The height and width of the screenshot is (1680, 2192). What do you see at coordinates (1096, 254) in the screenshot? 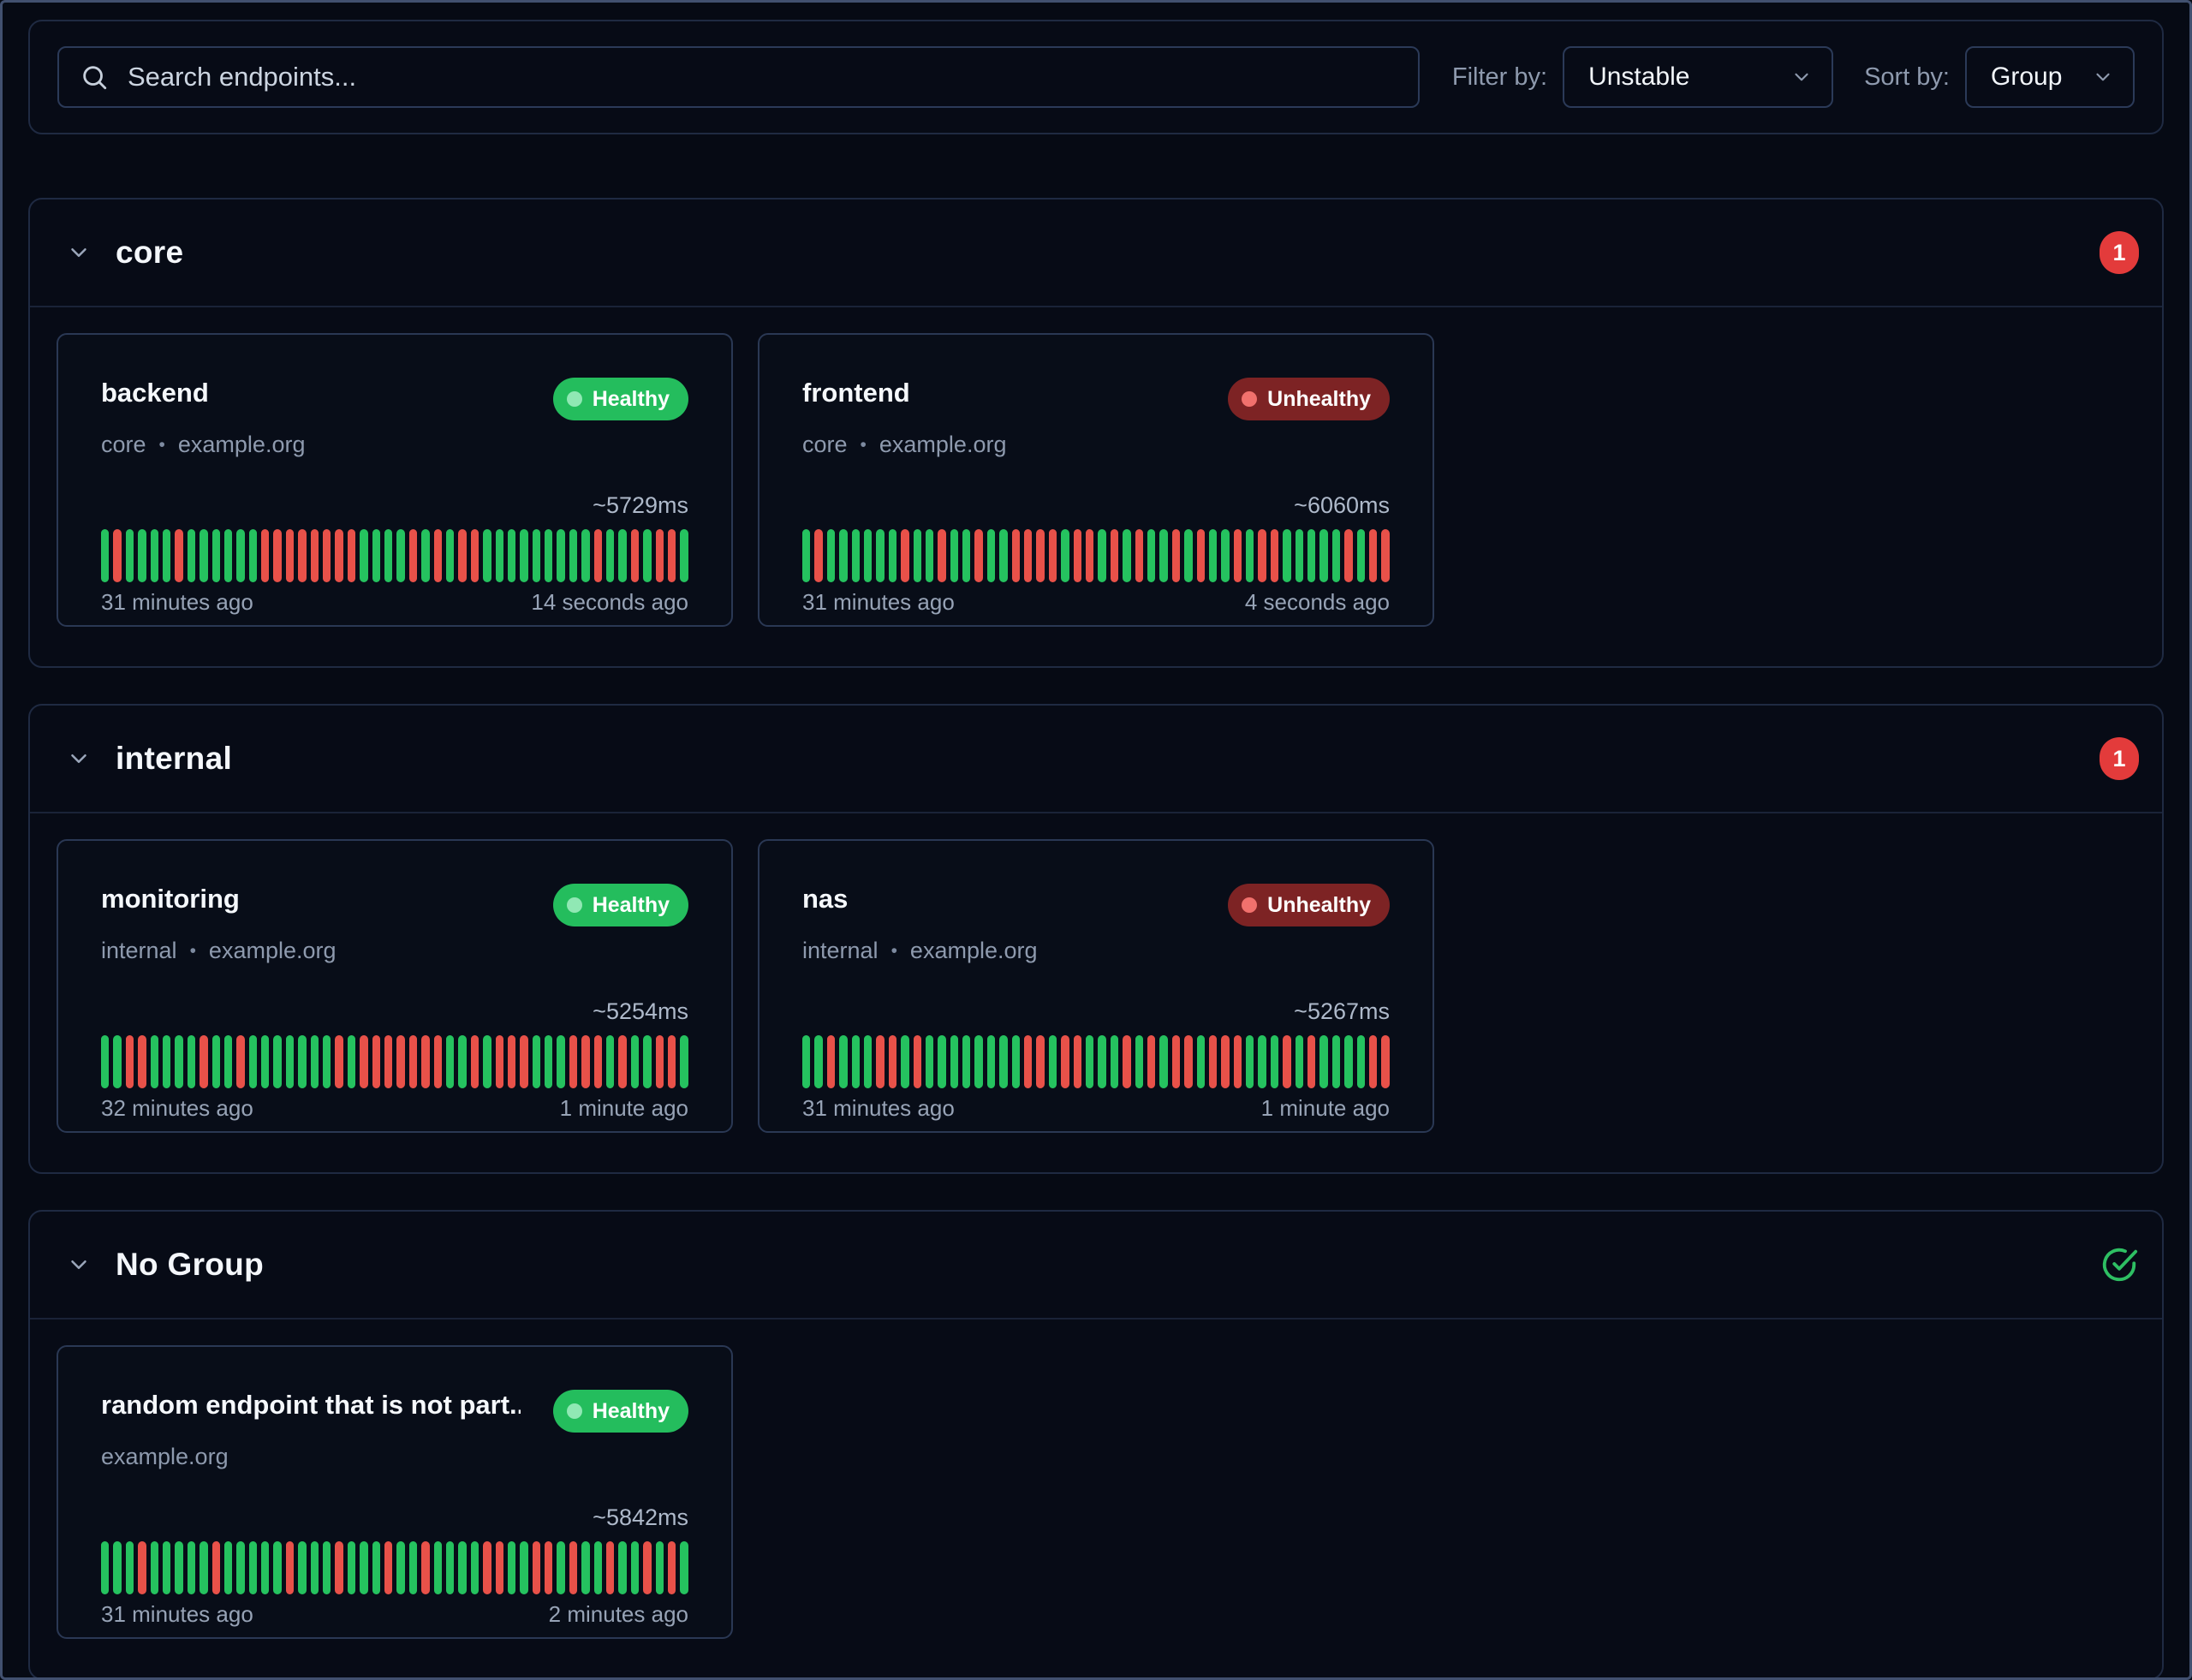
I see `group-header-core: core 1` at bounding box center [1096, 254].